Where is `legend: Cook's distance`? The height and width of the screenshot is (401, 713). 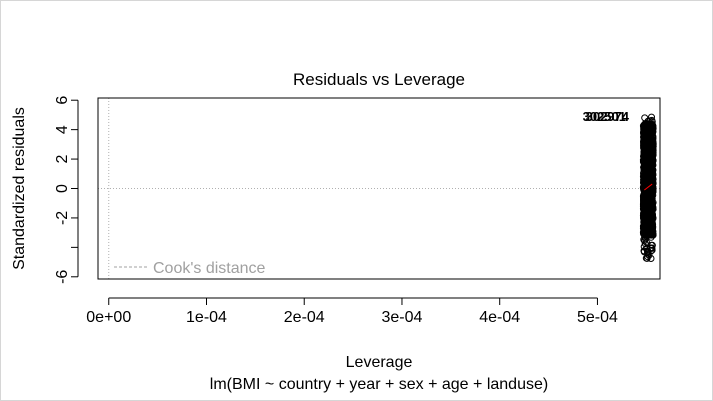
legend: Cook's distance is located at coordinates (190, 268).